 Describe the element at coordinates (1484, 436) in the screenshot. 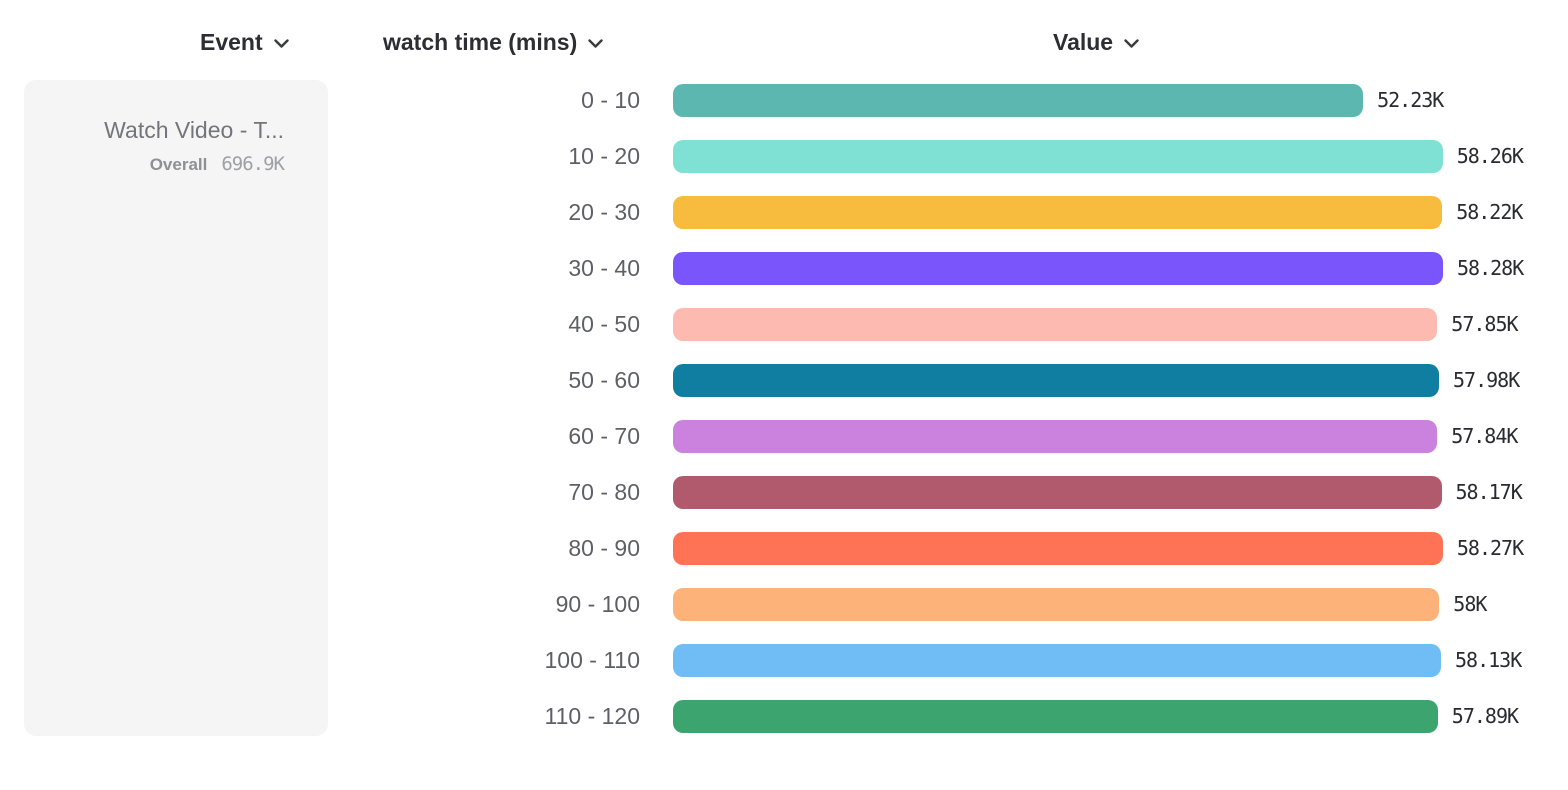

I see `bar-value-label: 57.84K` at that location.